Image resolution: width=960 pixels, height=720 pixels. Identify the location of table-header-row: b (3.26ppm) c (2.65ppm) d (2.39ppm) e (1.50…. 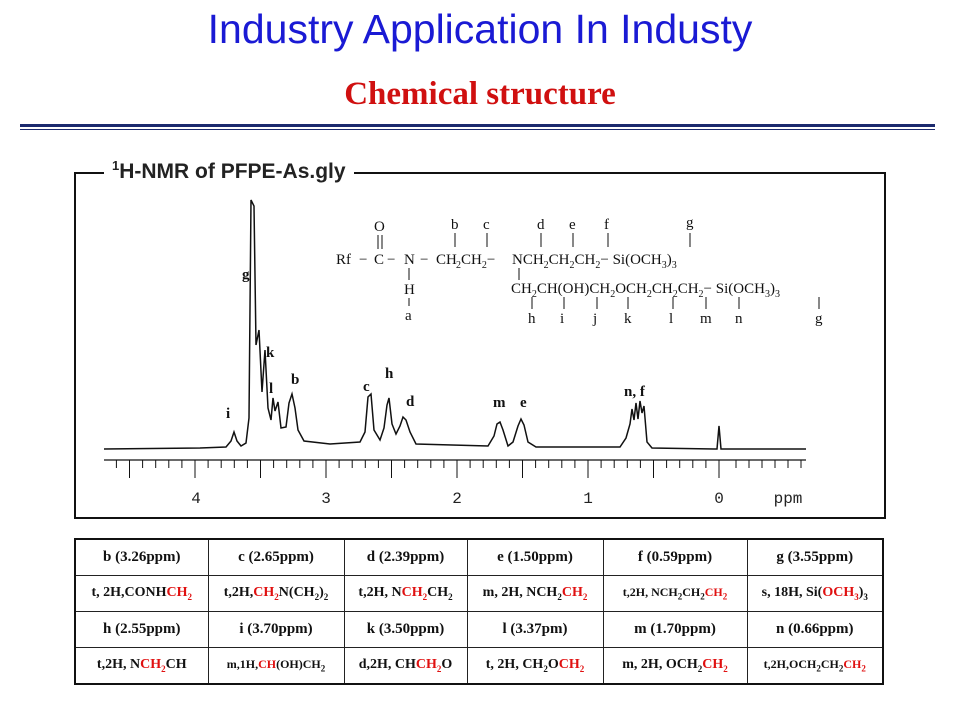
(479, 557).